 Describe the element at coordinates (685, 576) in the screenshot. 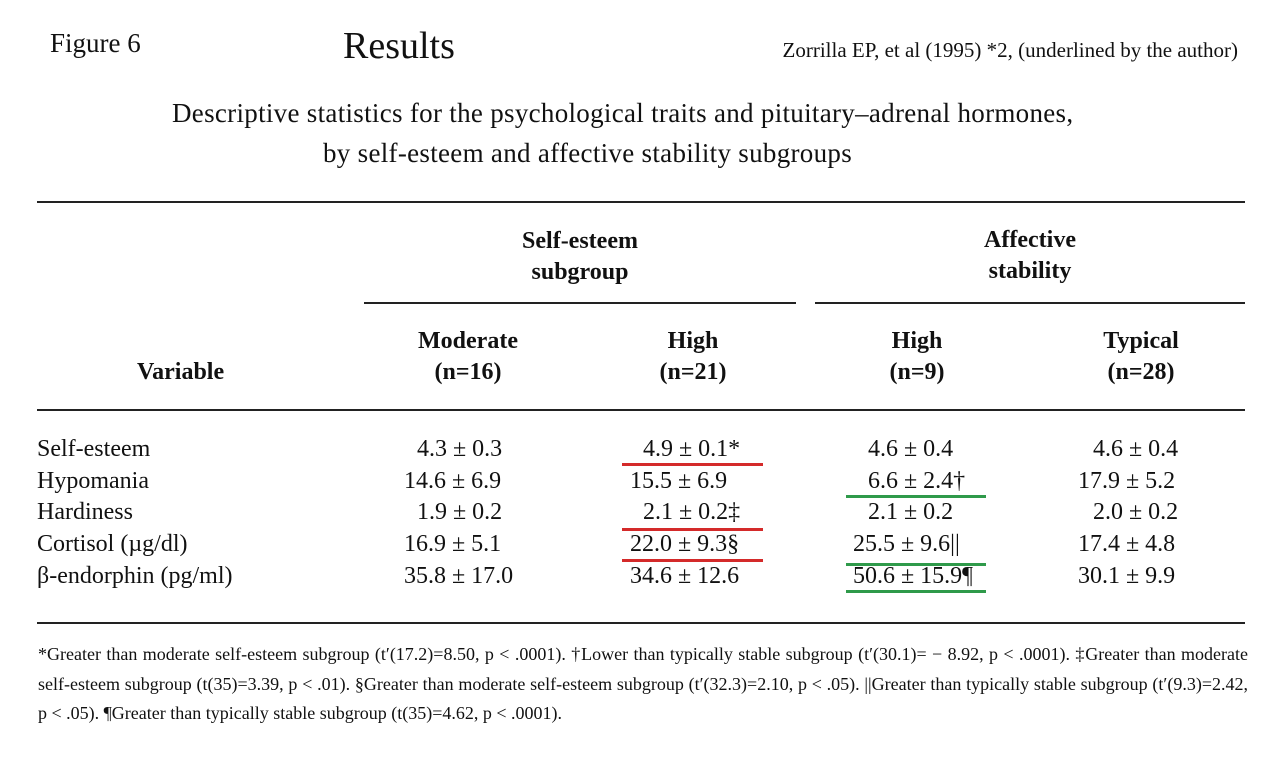

I see `table-cell: 34.6 ± 12.6` at that location.